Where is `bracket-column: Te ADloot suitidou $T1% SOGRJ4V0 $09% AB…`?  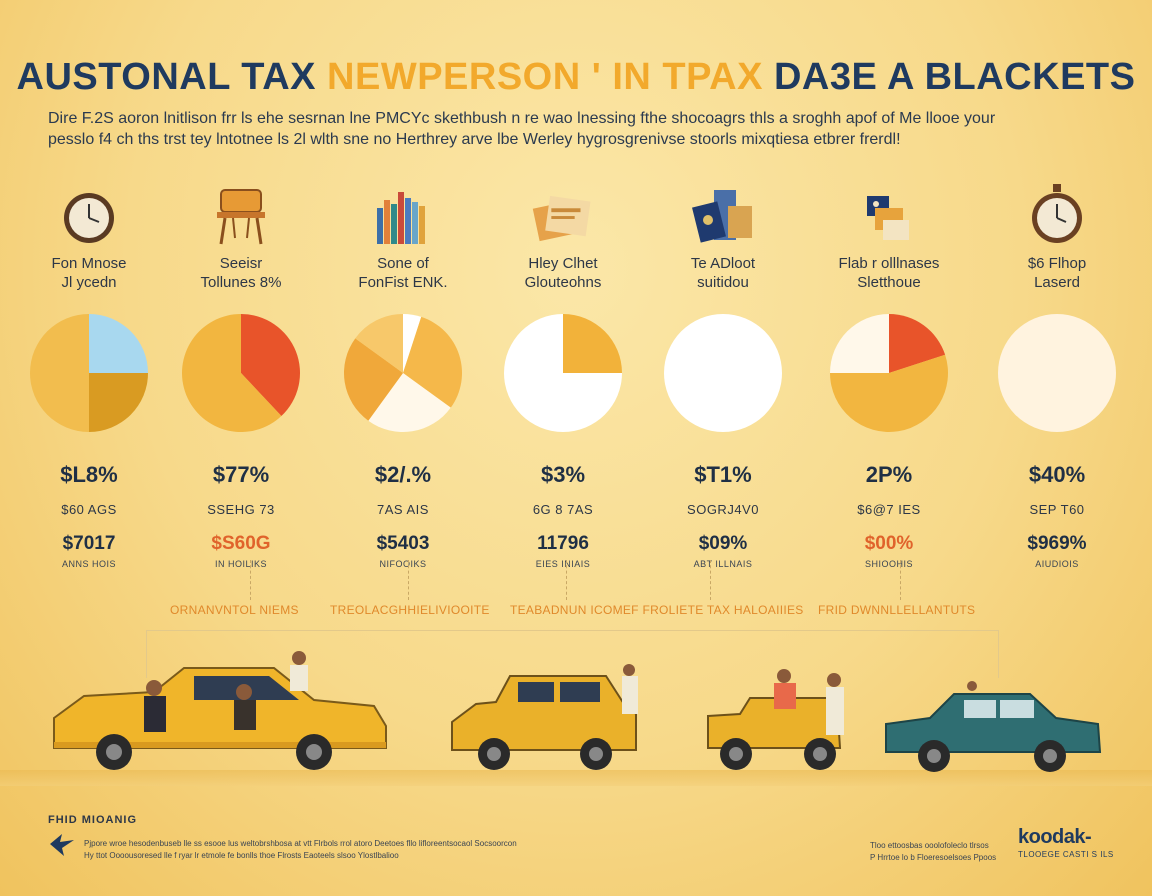
bracket-column: Te ADloot suitidou $T1% SOGRJ4V0 $09% AB… is located at coordinates (723, 374).